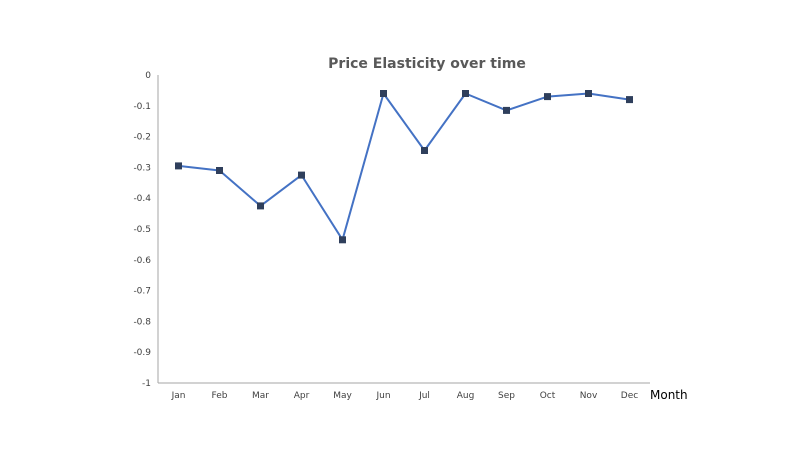 The width and height of the screenshot is (800, 450). Describe the element at coordinates (669, 395) in the screenshot. I see `x-axis-label: Month` at that location.